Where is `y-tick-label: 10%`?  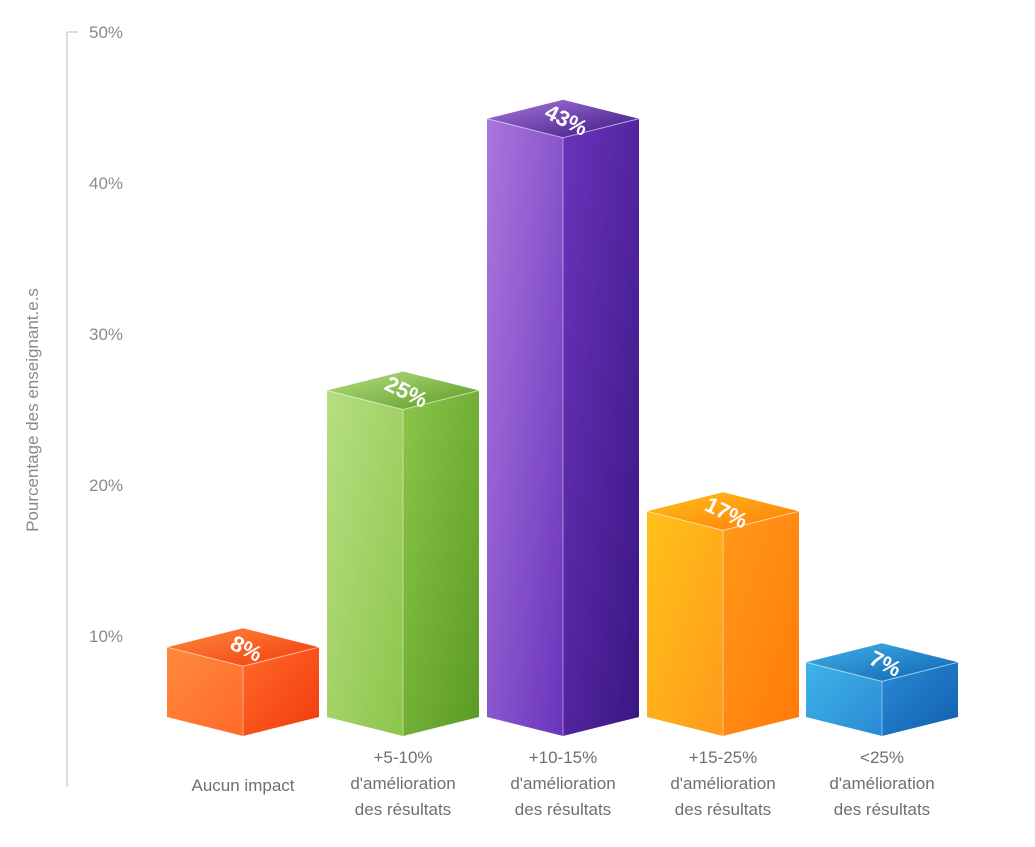
y-tick-label: 10% is located at coordinates (106, 636).